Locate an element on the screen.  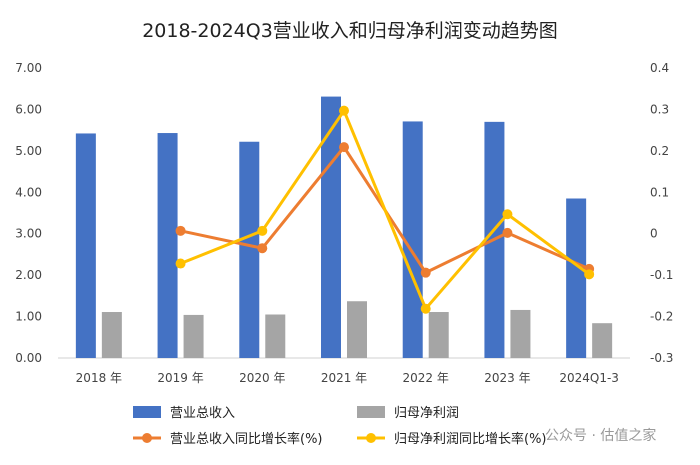
x-axis-tick-label: 2020 年 is located at coordinates (262, 378).